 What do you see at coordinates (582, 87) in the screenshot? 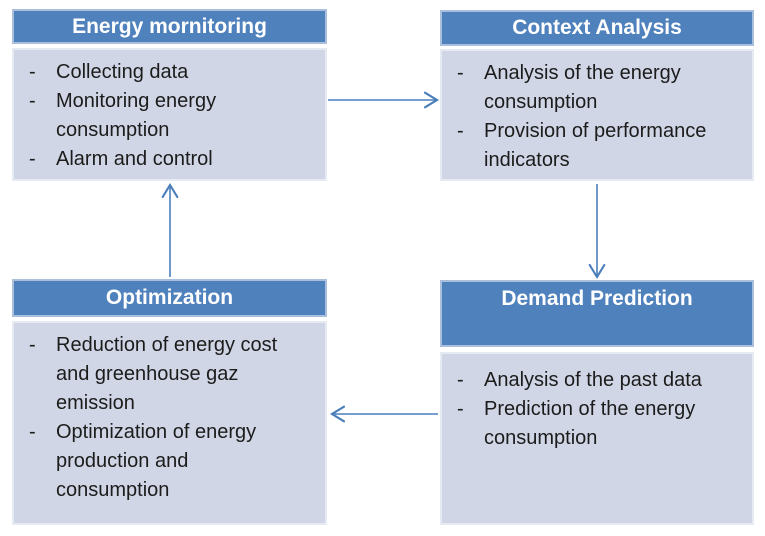
I see `list-item-text: Analysis of the energy consumption` at bounding box center [582, 87].